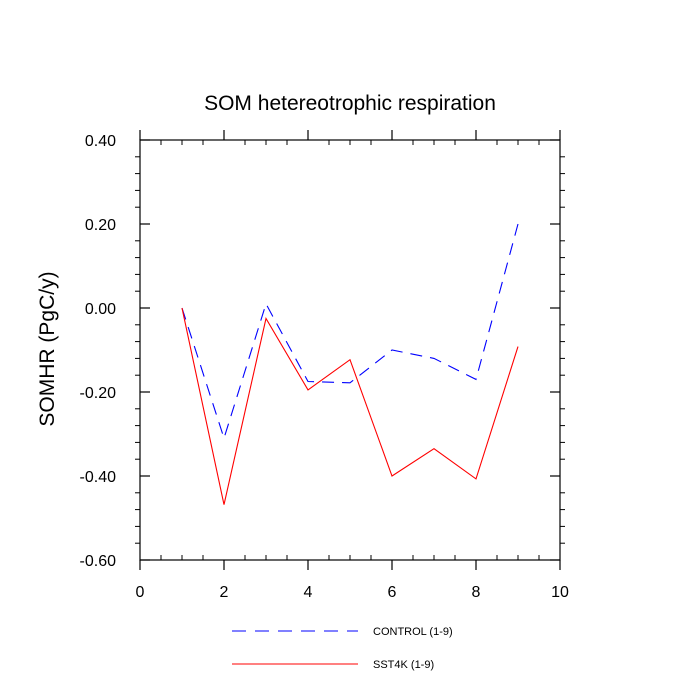 This screenshot has height=700, width=700. What do you see at coordinates (350, 103) in the screenshot?
I see `chart-title: SOM hetereotrophic respiration` at bounding box center [350, 103].